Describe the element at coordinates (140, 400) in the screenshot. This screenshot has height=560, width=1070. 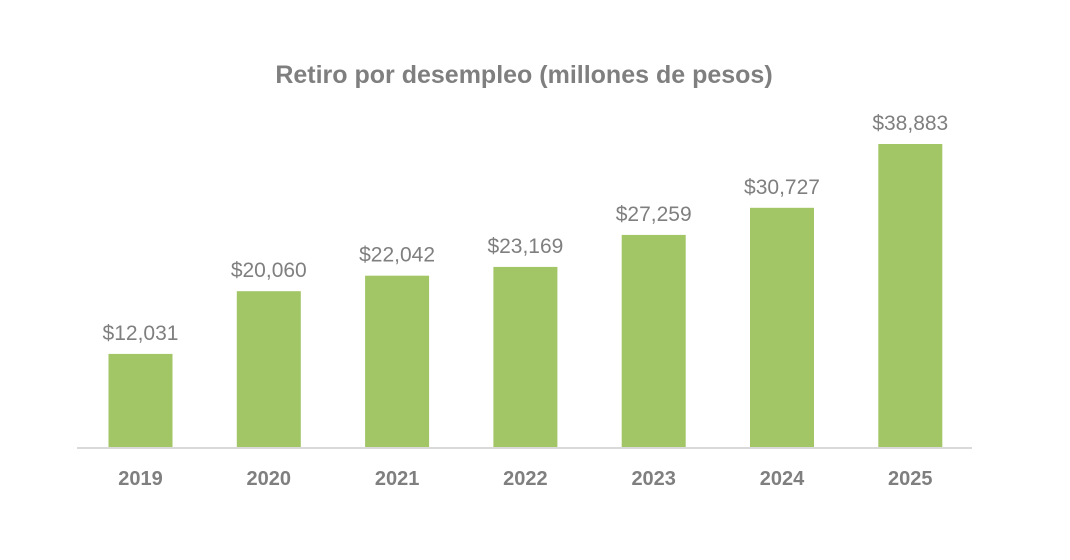
I see `bar-2019` at that location.